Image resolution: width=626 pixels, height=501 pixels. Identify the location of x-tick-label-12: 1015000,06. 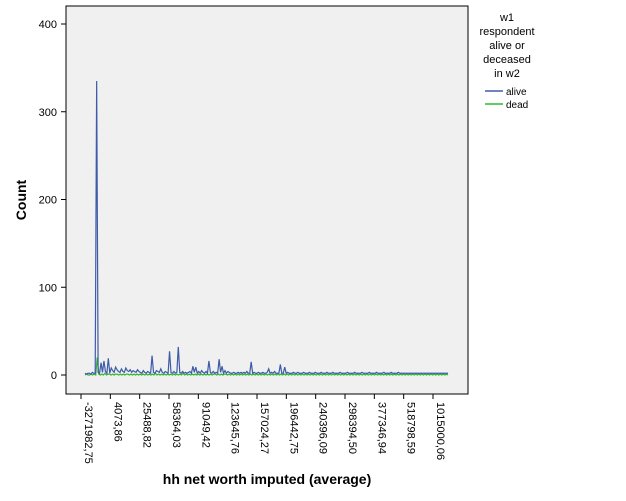
(440, 431).